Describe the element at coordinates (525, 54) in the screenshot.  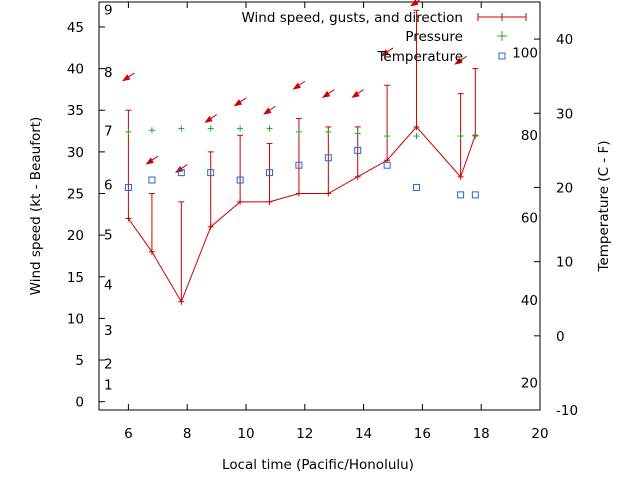
I see `fahrenheit-label: 100` at that location.